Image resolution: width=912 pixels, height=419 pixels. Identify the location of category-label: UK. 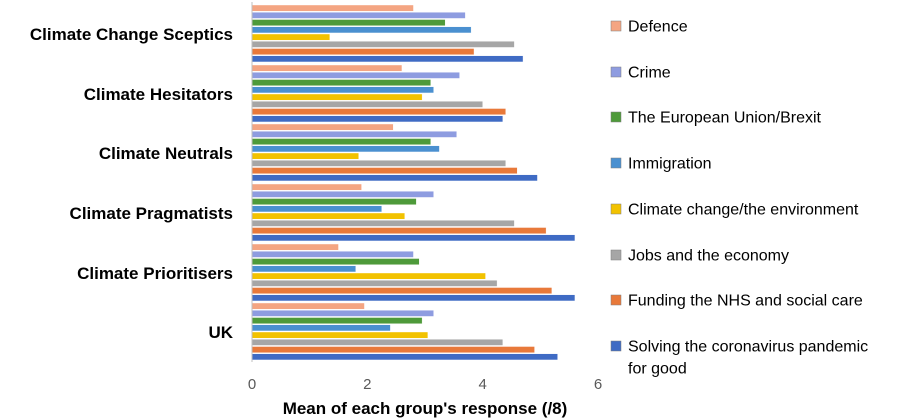
(220, 332).